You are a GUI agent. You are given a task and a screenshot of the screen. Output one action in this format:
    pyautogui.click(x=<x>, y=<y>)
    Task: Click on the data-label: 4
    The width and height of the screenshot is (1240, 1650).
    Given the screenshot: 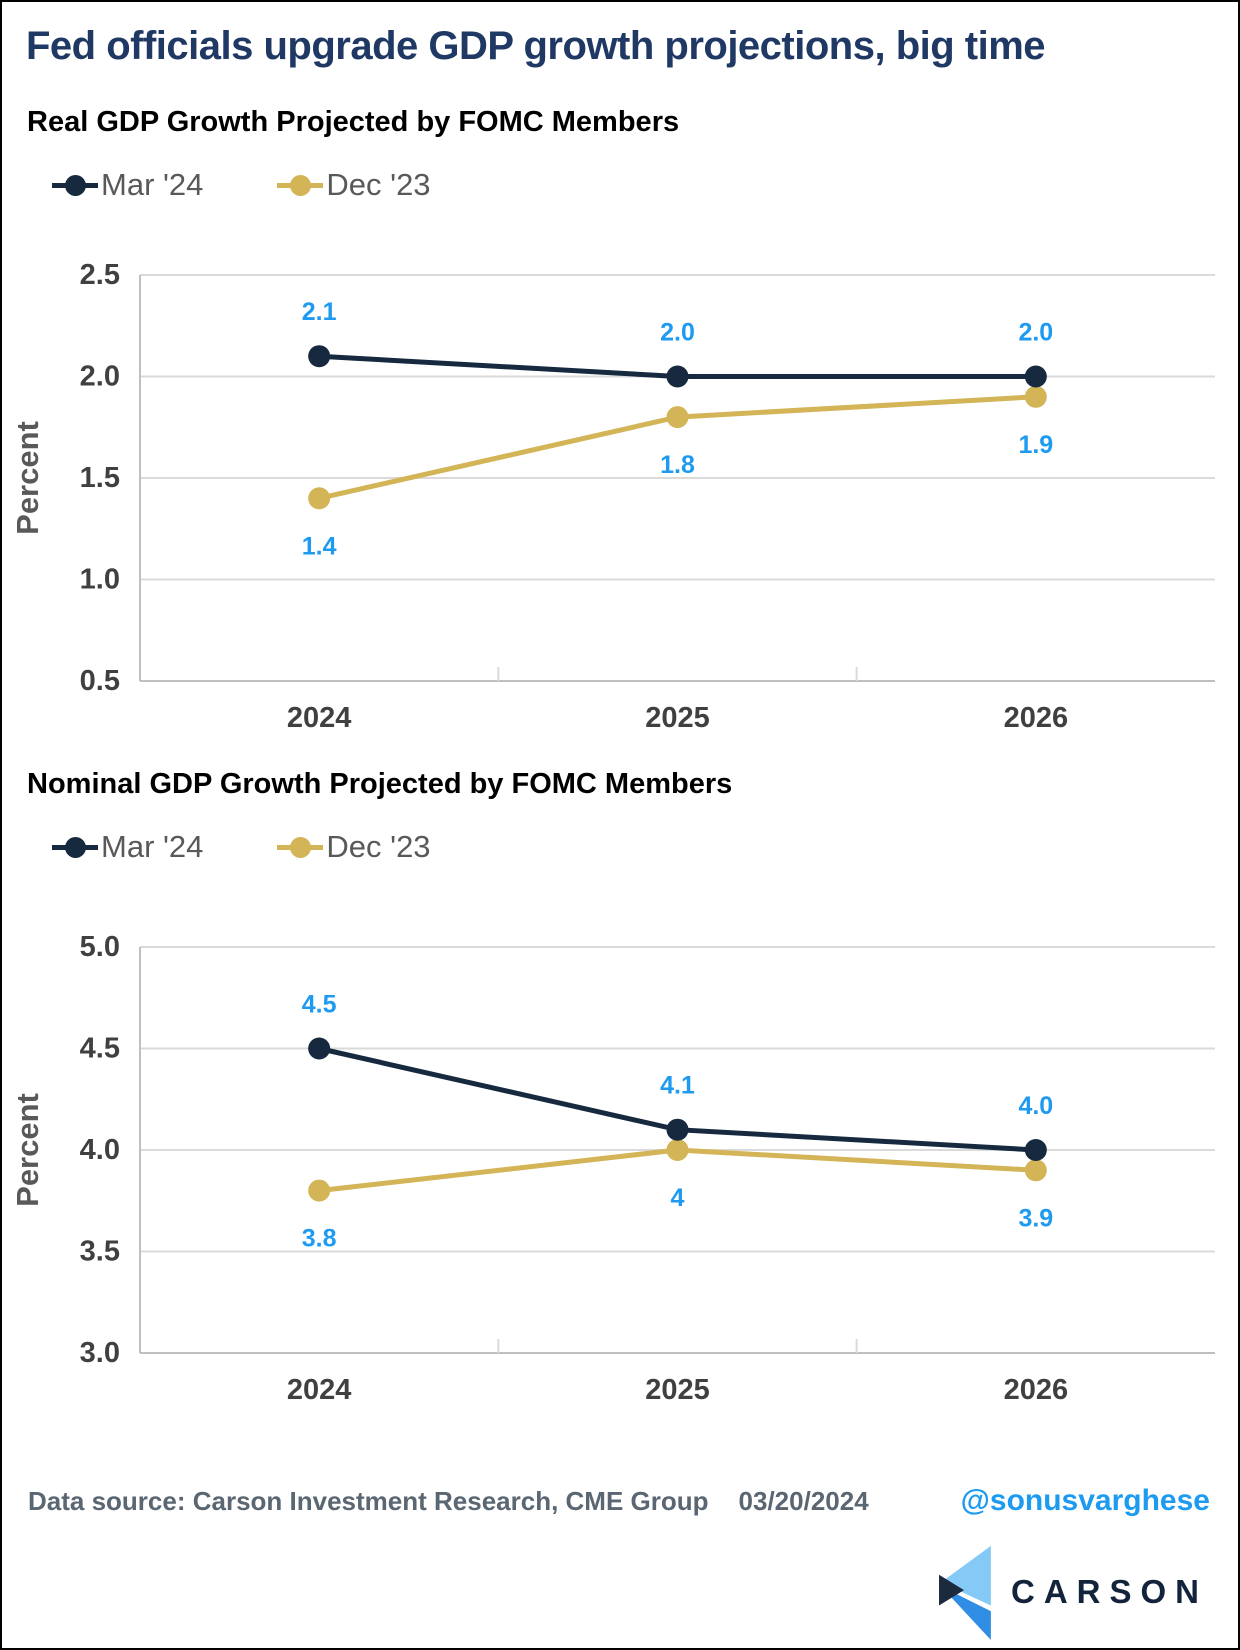 What is the action you would take?
    pyautogui.click(x=678, y=1198)
    